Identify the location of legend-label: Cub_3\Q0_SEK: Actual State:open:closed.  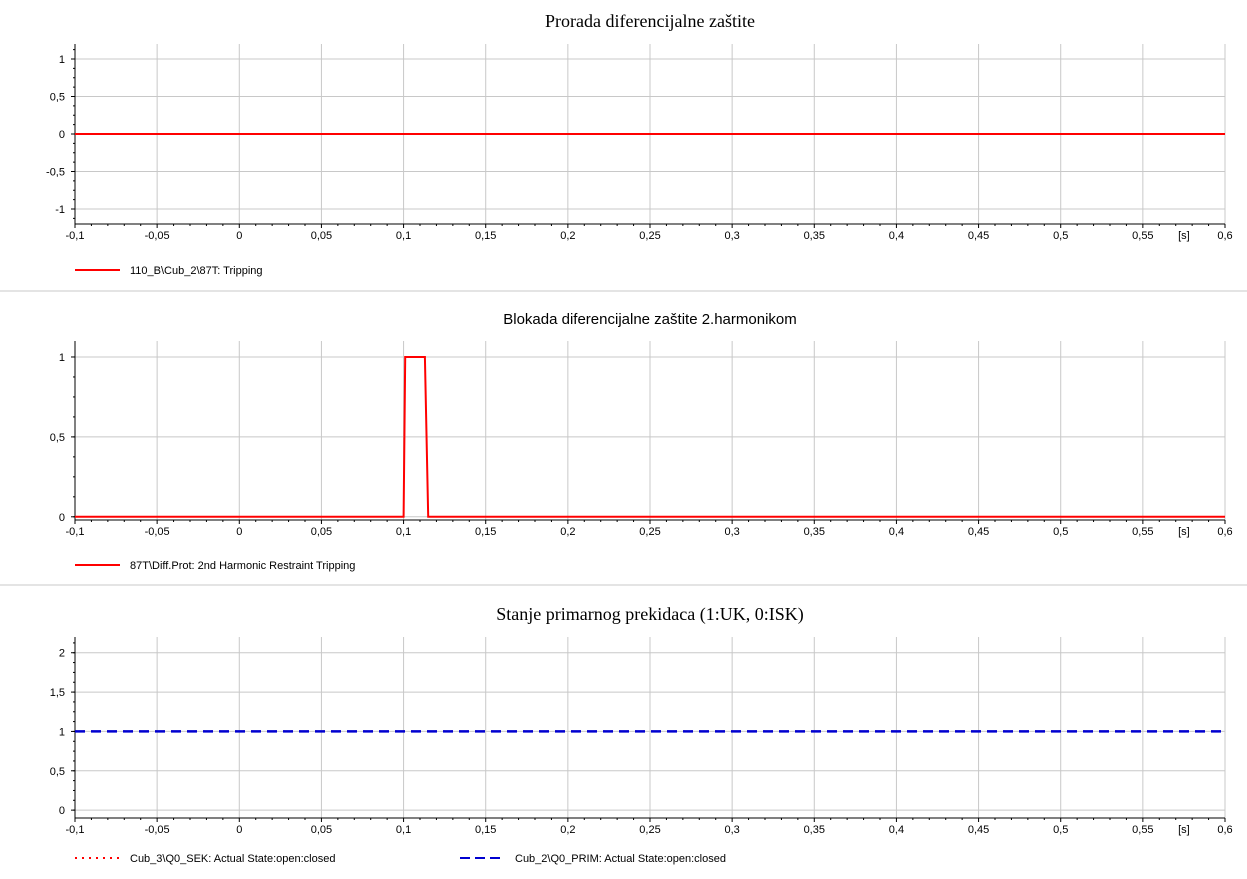
(232, 859).